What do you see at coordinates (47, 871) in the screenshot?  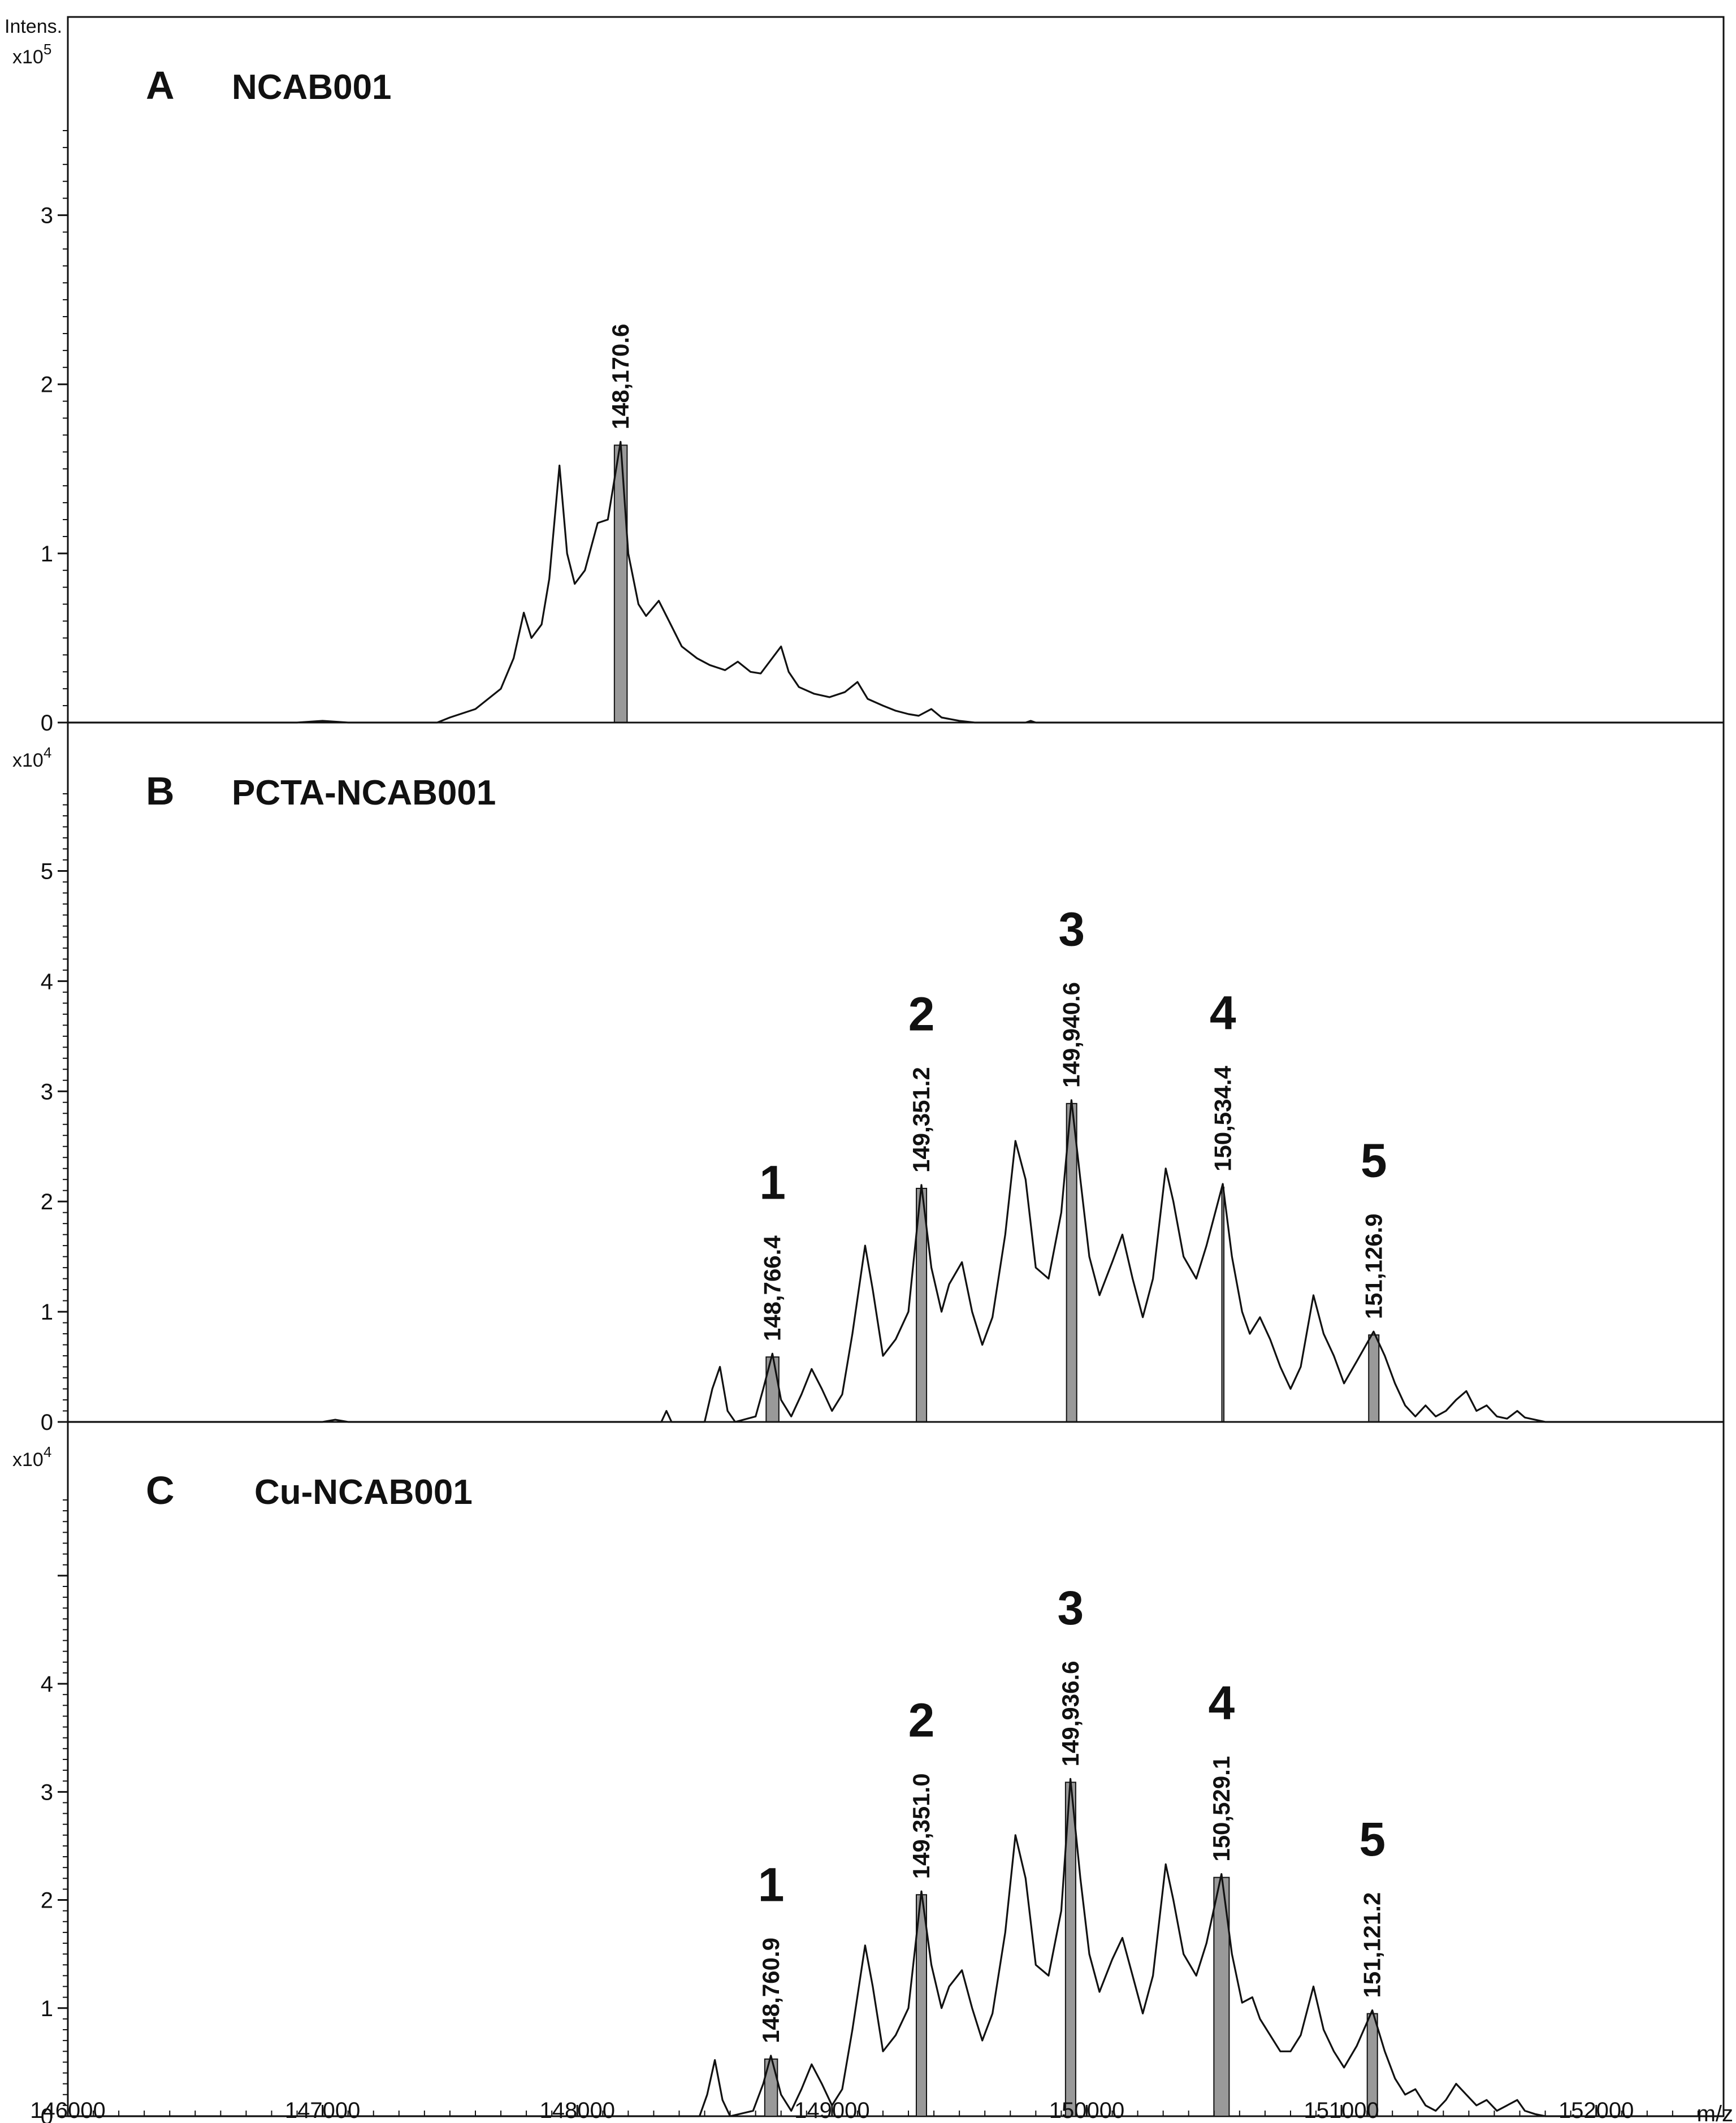 I see `y-tick-label: 5` at bounding box center [47, 871].